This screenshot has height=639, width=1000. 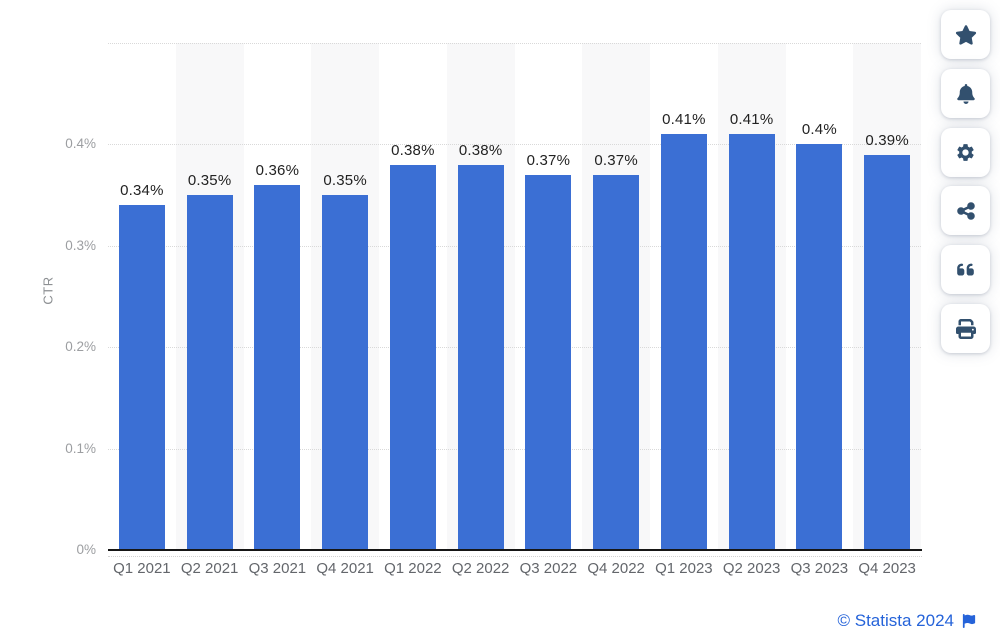 I want to click on y-axis-tick-label: 0.4%, so click(x=80, y=144).